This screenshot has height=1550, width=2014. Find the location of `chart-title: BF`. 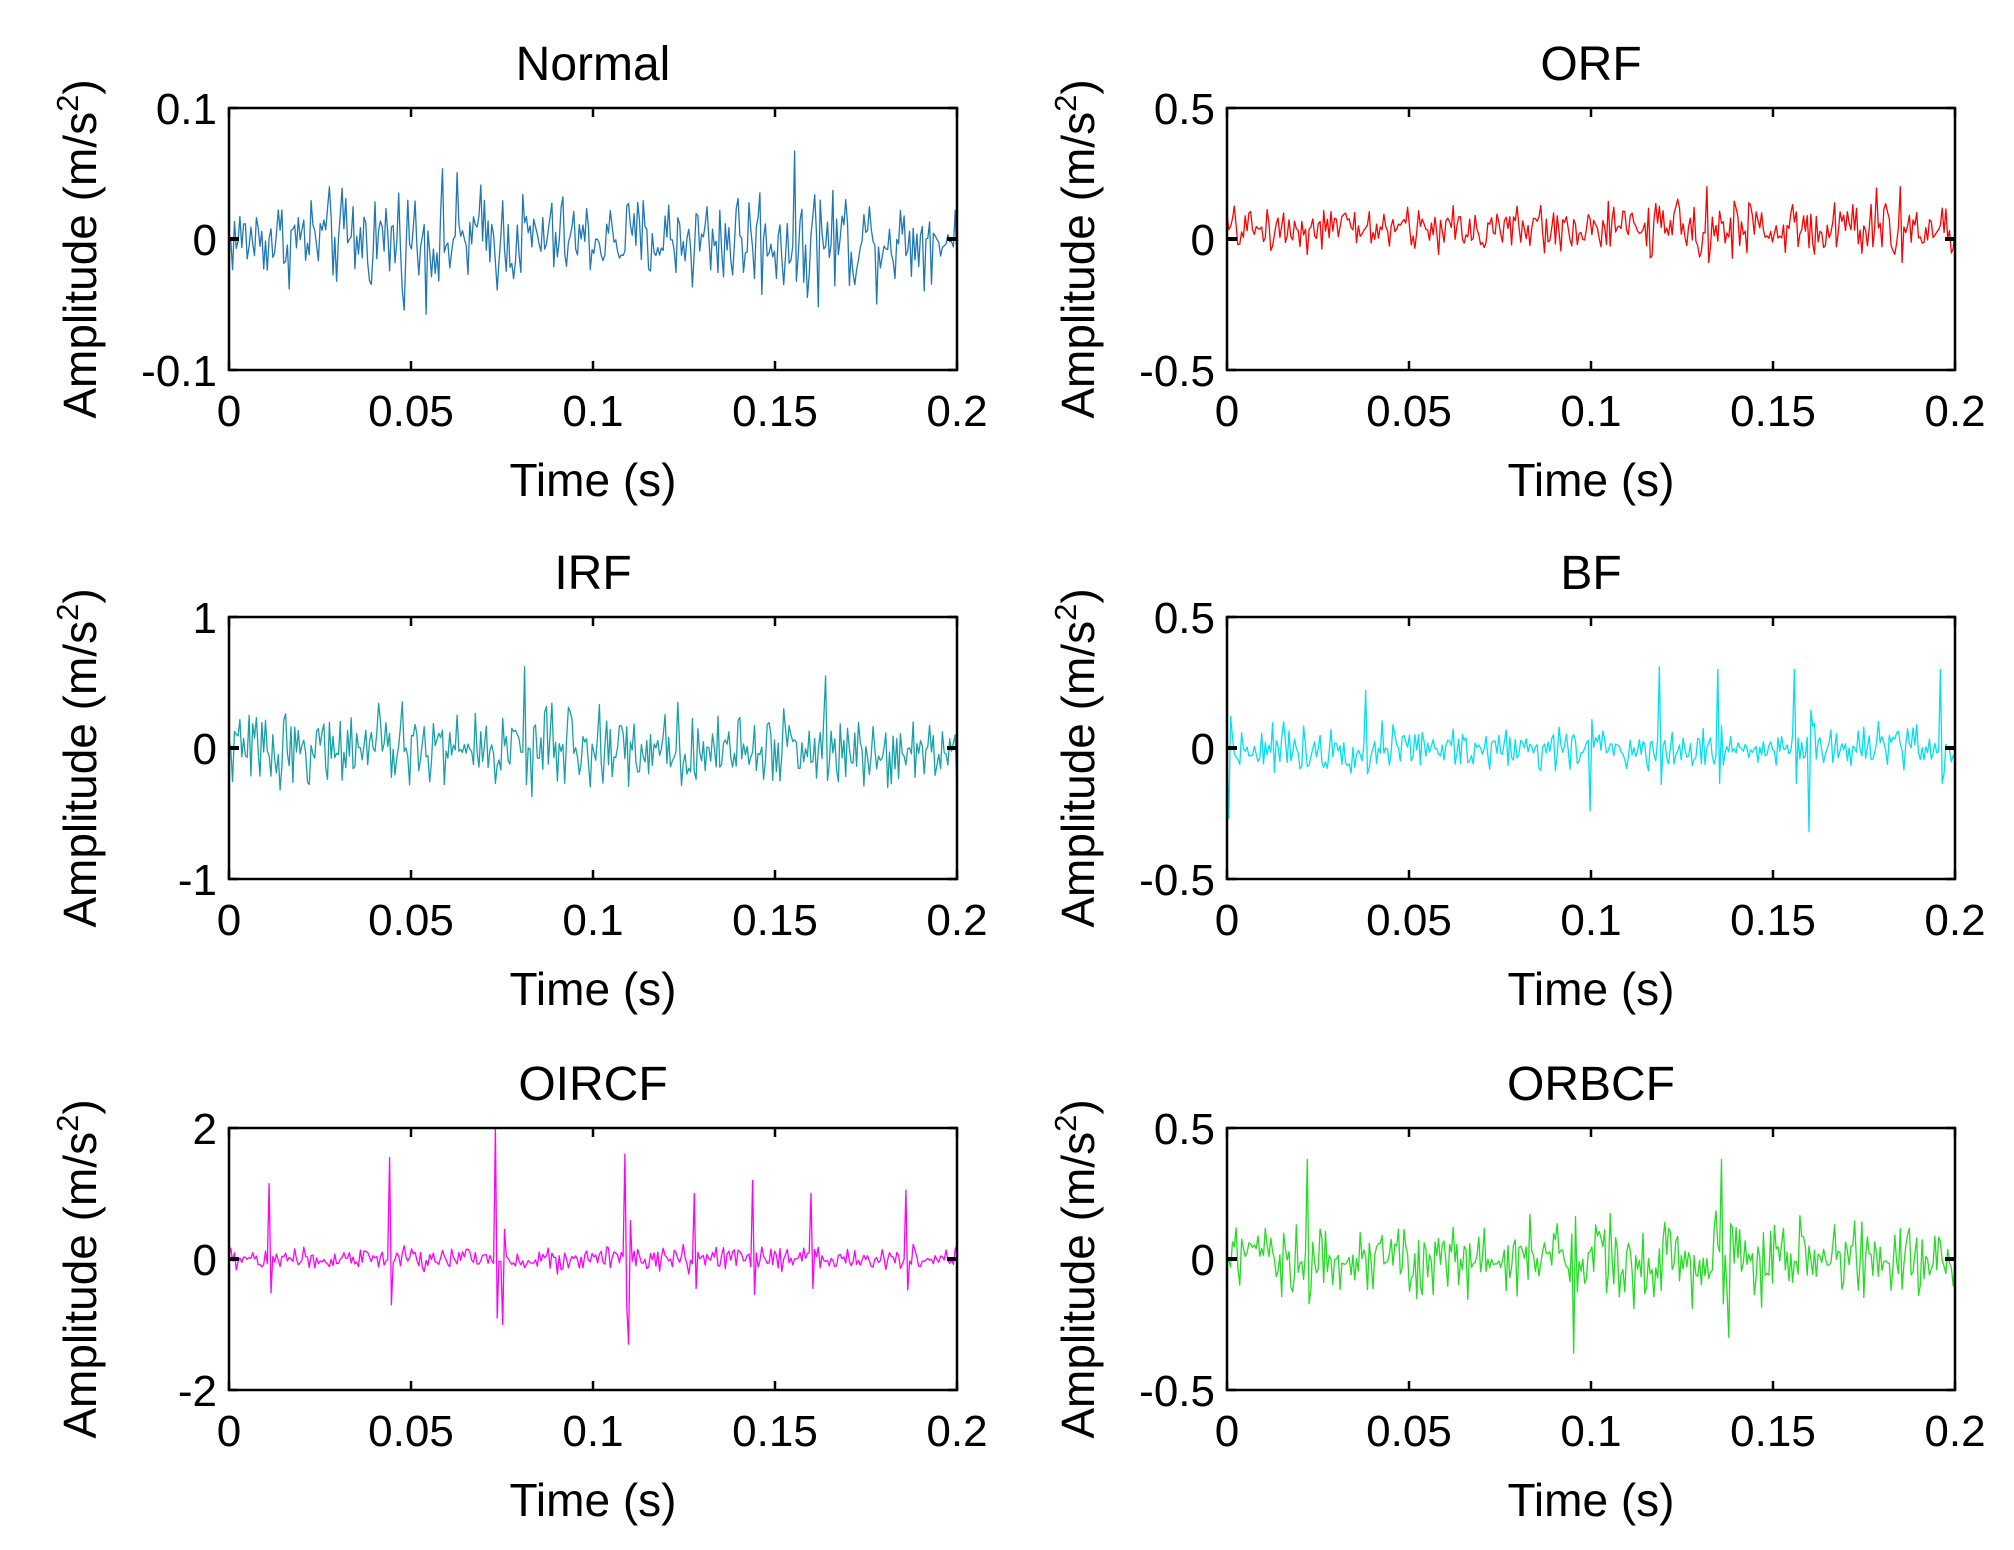

chart-title: BF is located at coordinates (1590, 573).